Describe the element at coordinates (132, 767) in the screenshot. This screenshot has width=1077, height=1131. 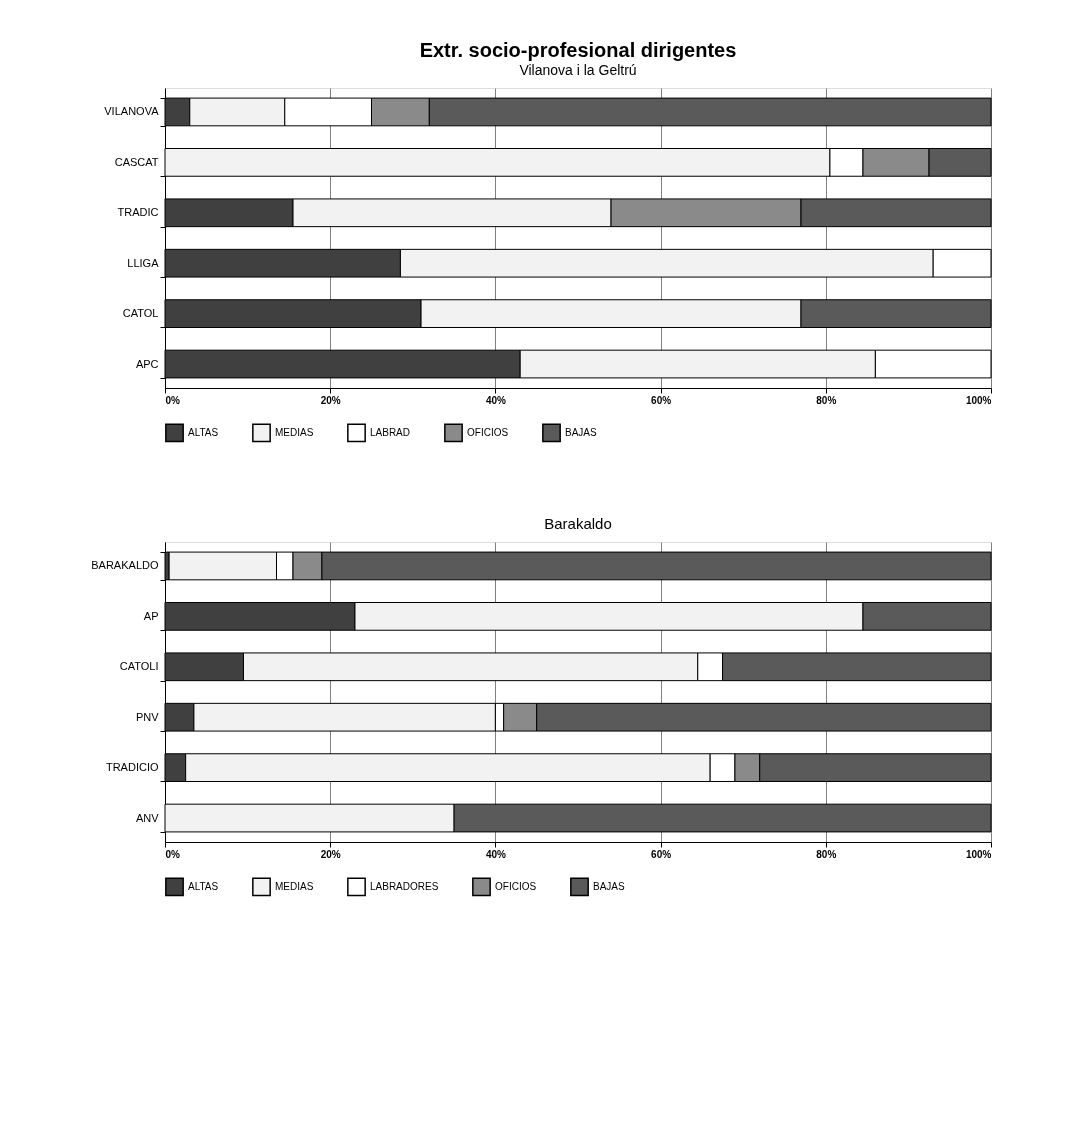
I see `y-tick-label: TRADICIO` at that location.